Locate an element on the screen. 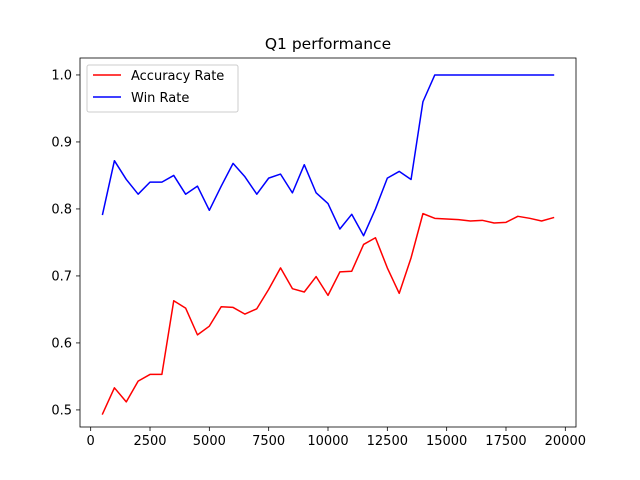 This screenshot has height=480, width=640. legend-label-winrate: Win Rate is located at coordinates (160, 98).